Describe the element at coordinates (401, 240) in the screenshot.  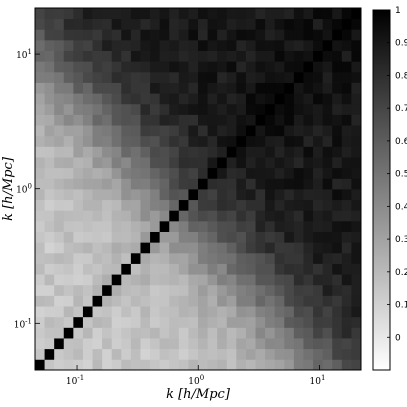
I see `colorbar-tick-label: 0.3` at that location.